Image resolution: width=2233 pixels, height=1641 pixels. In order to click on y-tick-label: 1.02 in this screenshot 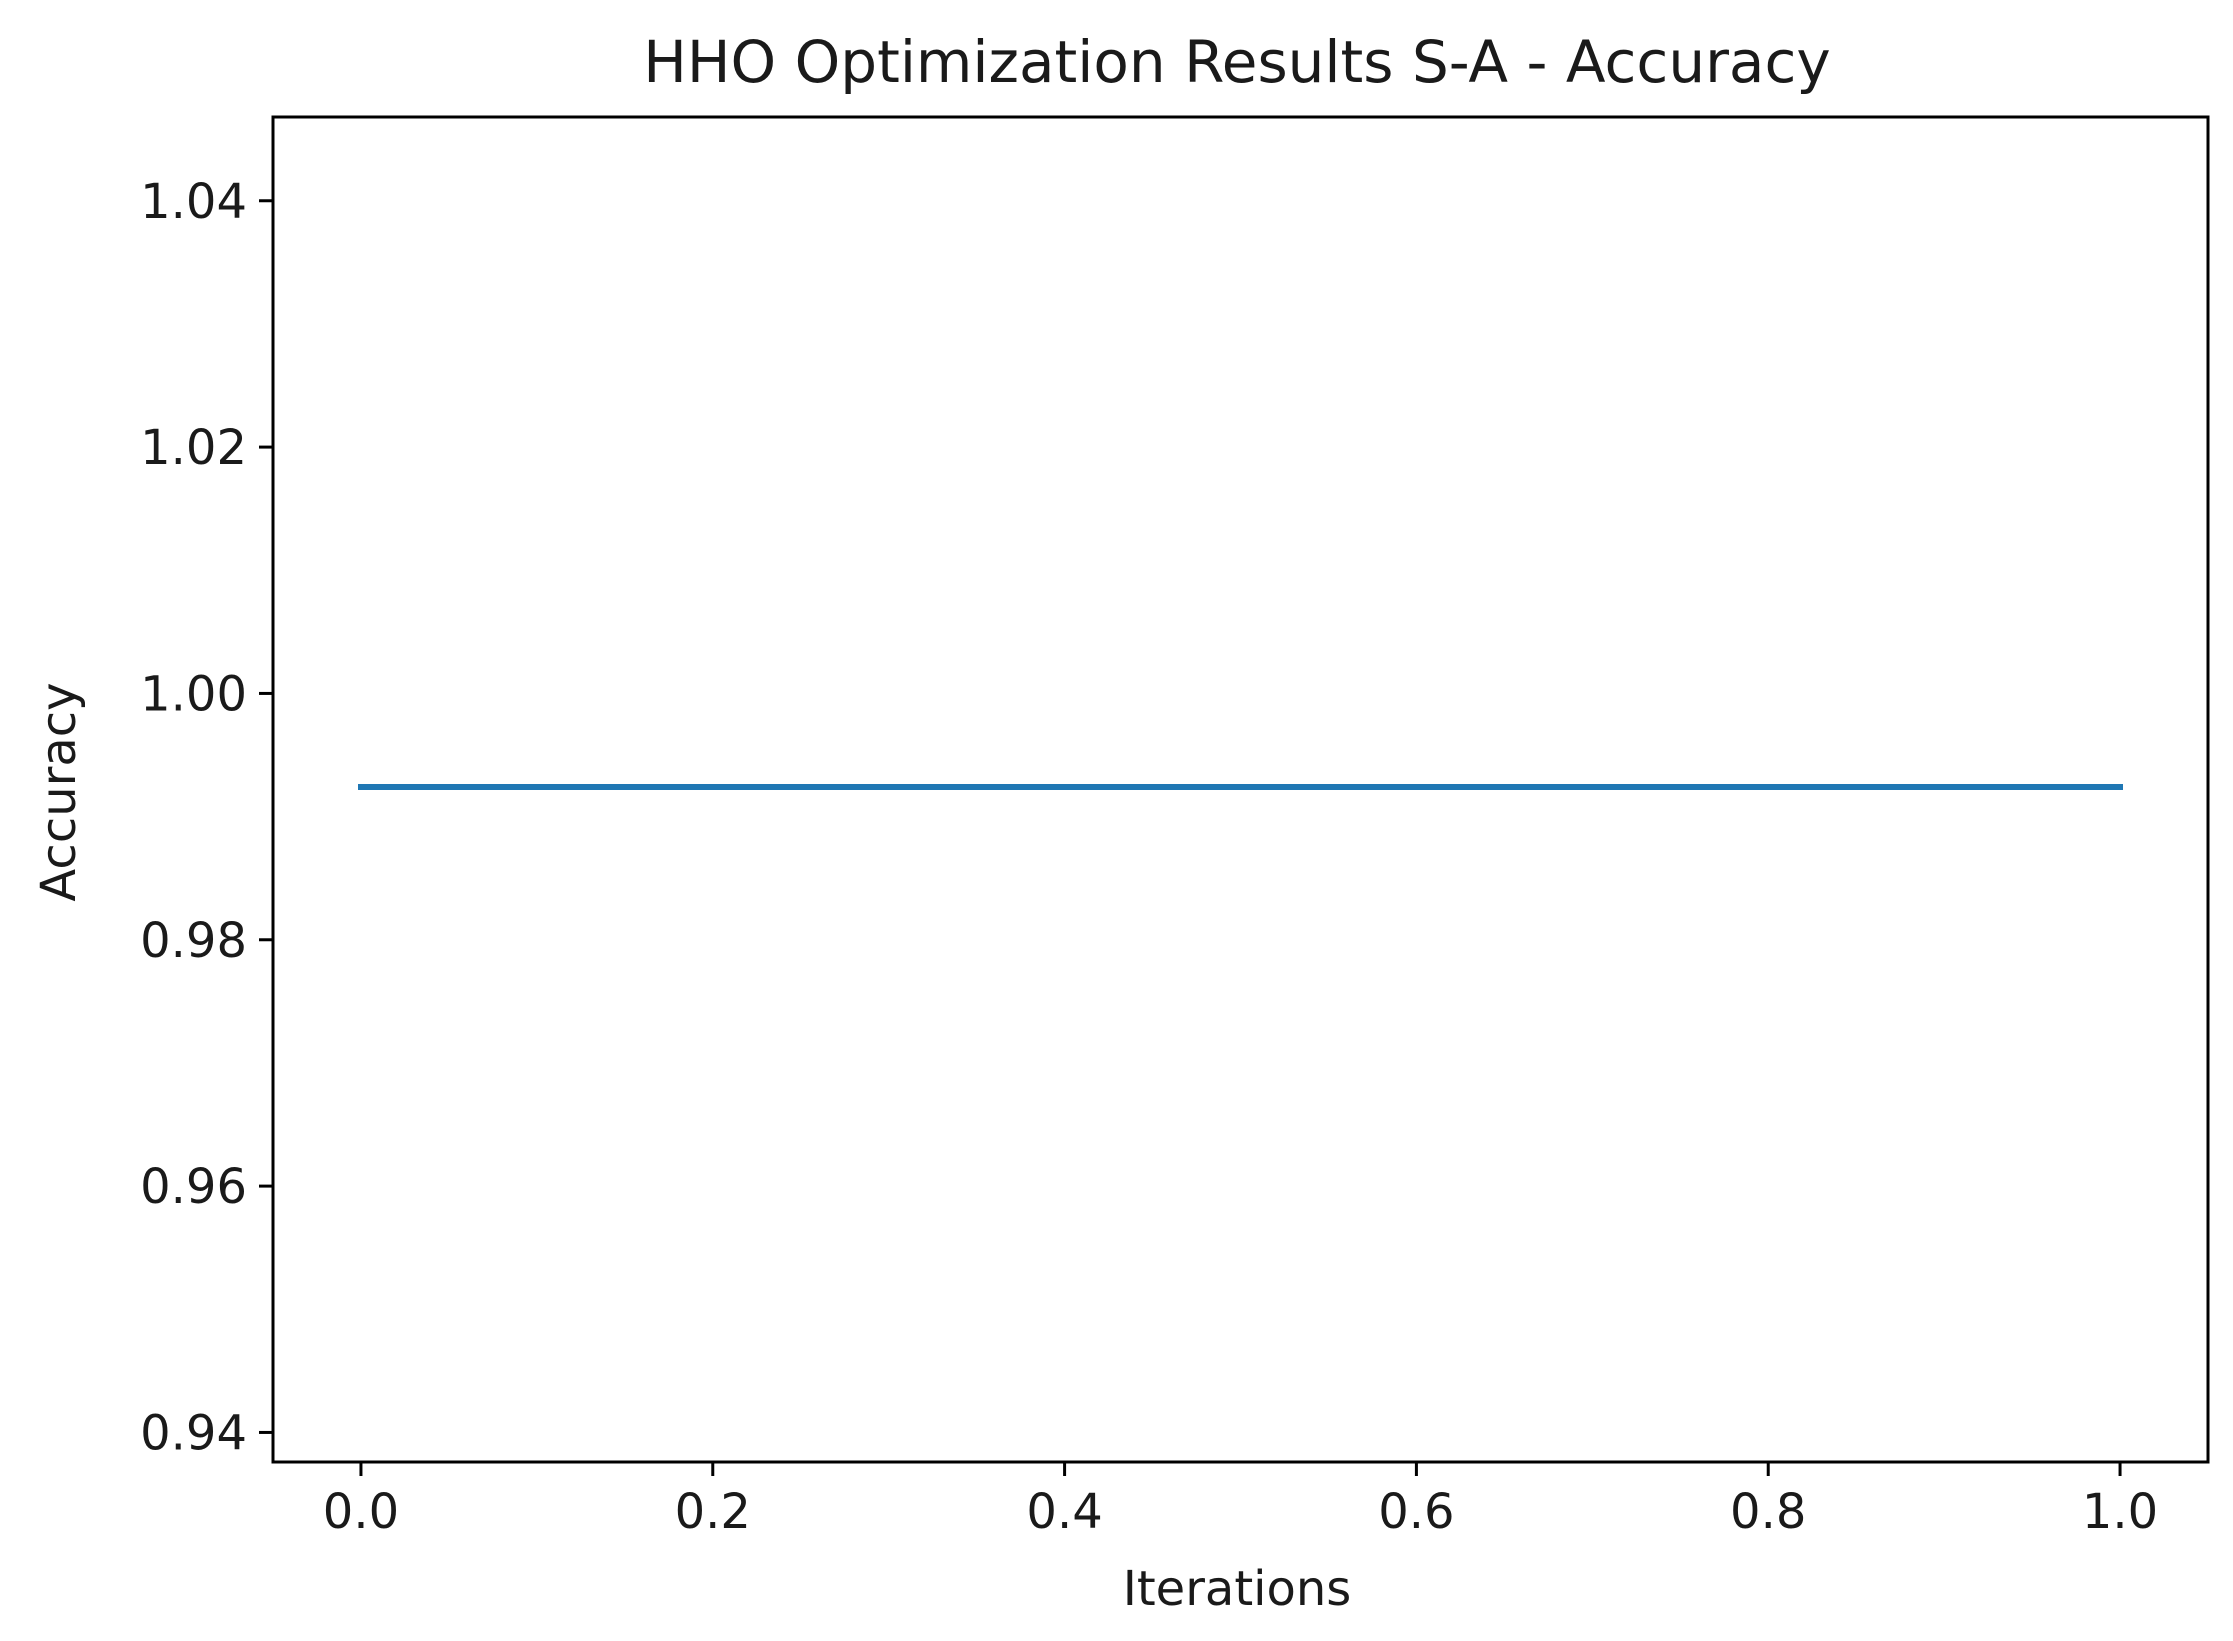, I will do `click(193, 448)`.